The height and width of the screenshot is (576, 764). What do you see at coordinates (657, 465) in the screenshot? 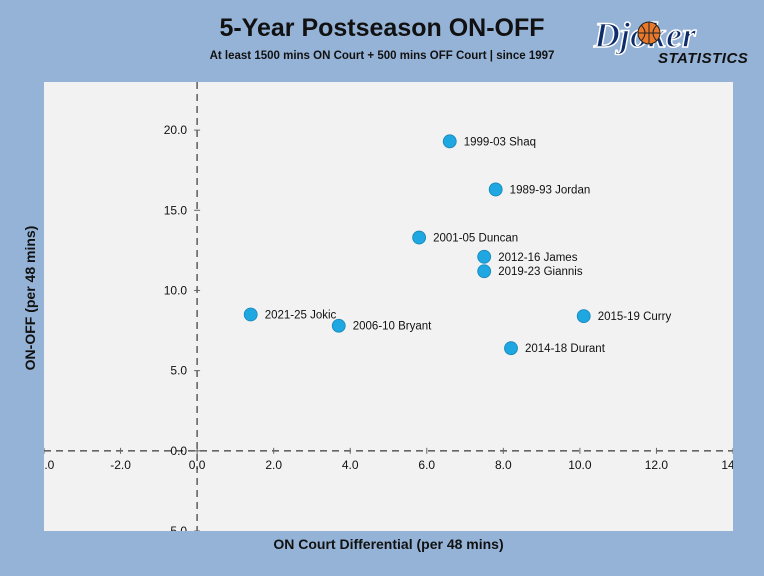
I see `x-tick-label: 12.0` at bounding box center [657, 465].